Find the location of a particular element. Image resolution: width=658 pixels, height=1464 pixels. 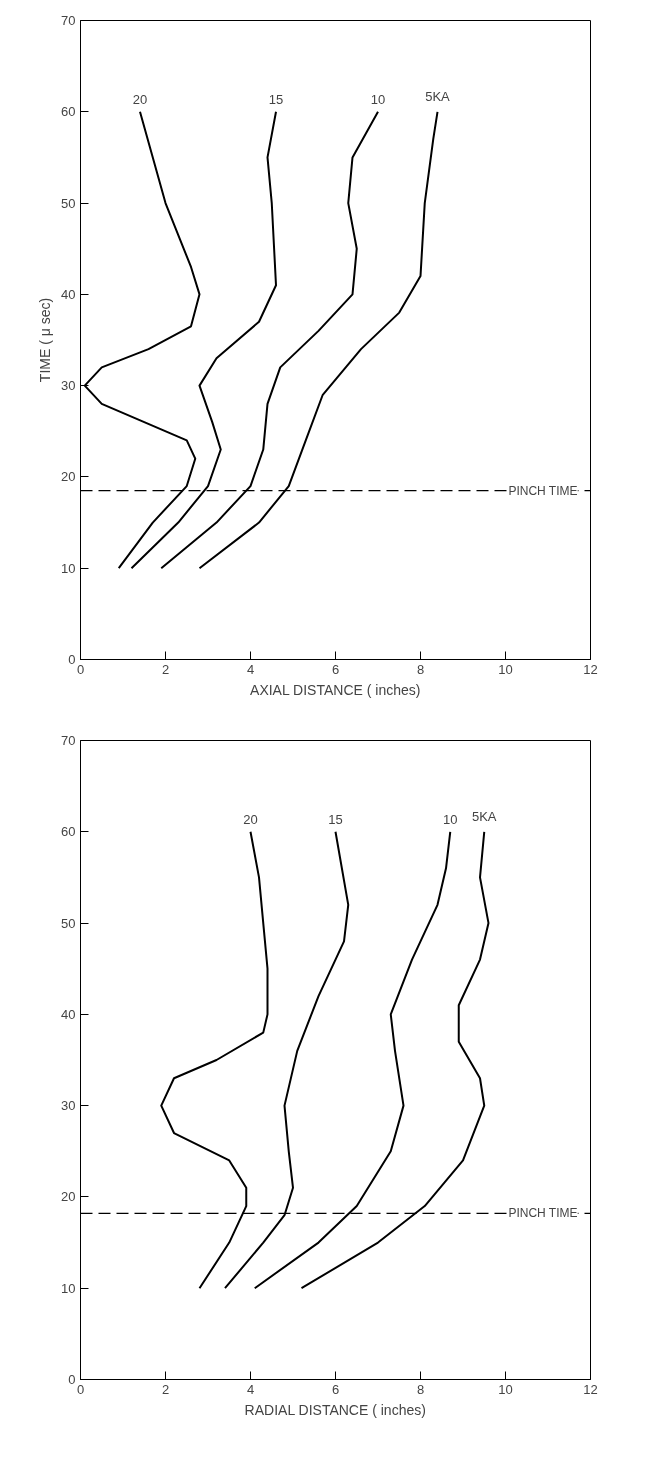

x-axis-title: AXIAL DISTANCE ( inches) is located at coordinates (335, 689).